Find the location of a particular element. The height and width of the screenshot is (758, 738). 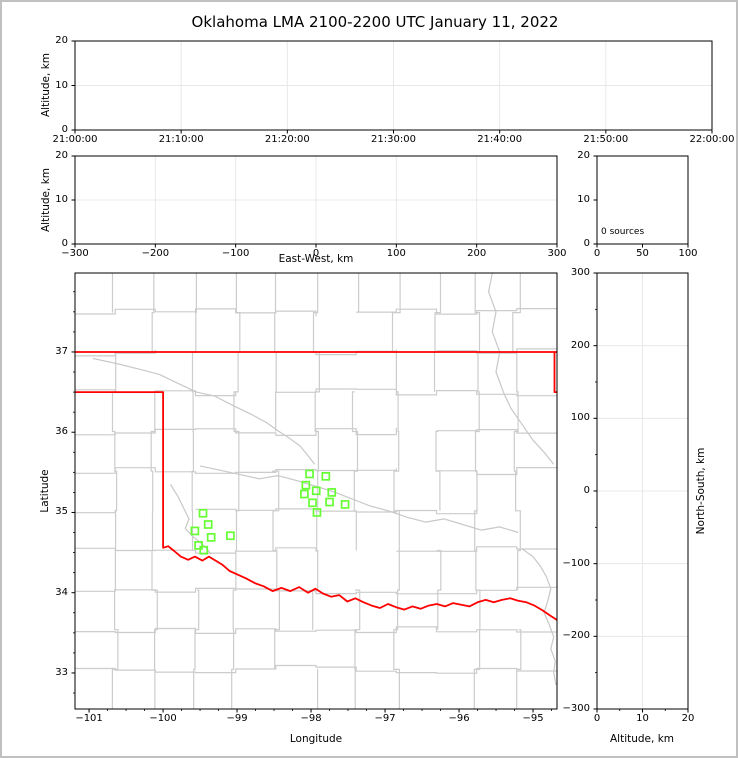

panel-alt-ew is located at coordinates (314, 201).